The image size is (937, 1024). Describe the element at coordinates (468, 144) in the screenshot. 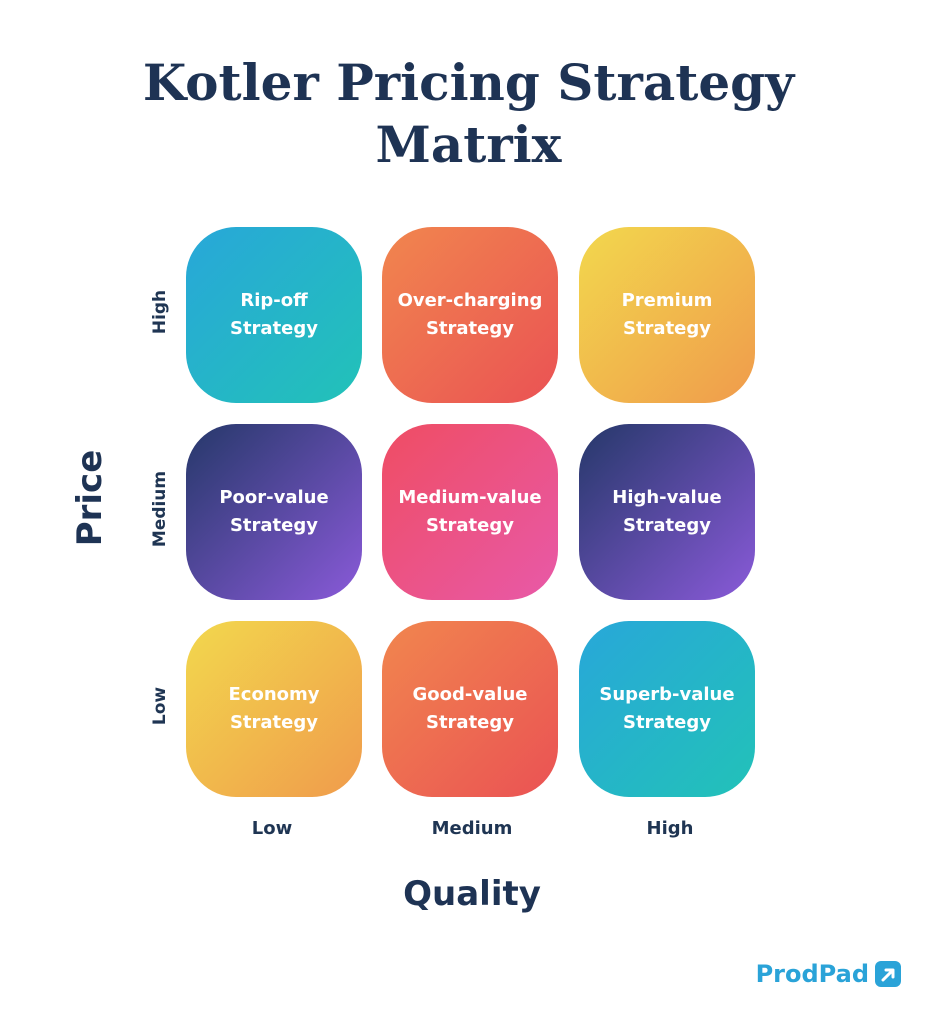

I see `title-line-2: Matrix` at that location.